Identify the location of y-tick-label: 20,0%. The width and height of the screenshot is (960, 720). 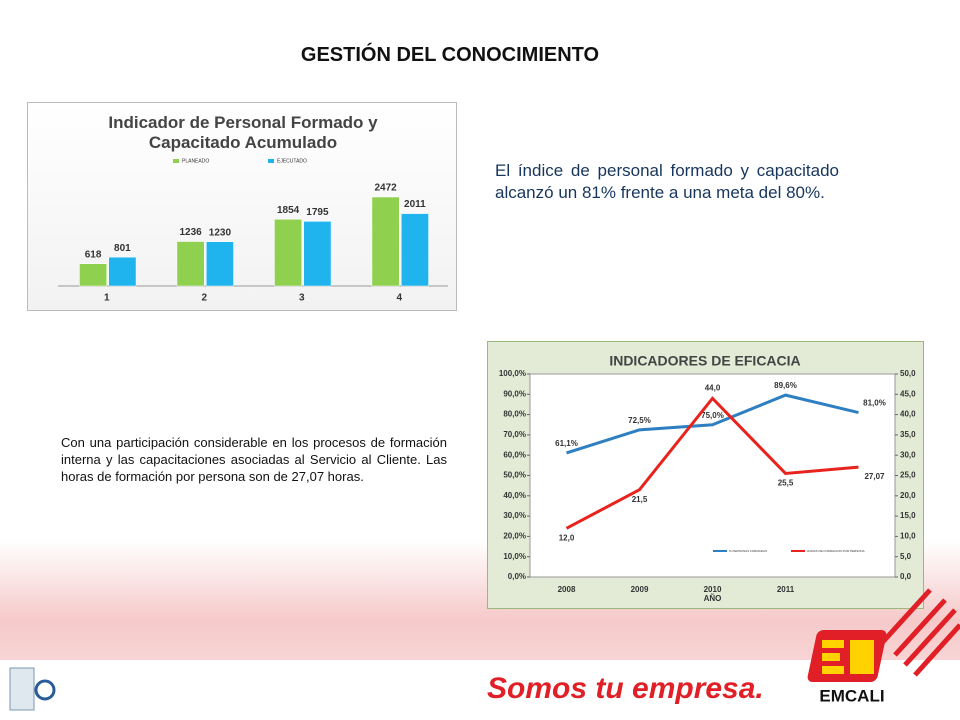
(514, 536).